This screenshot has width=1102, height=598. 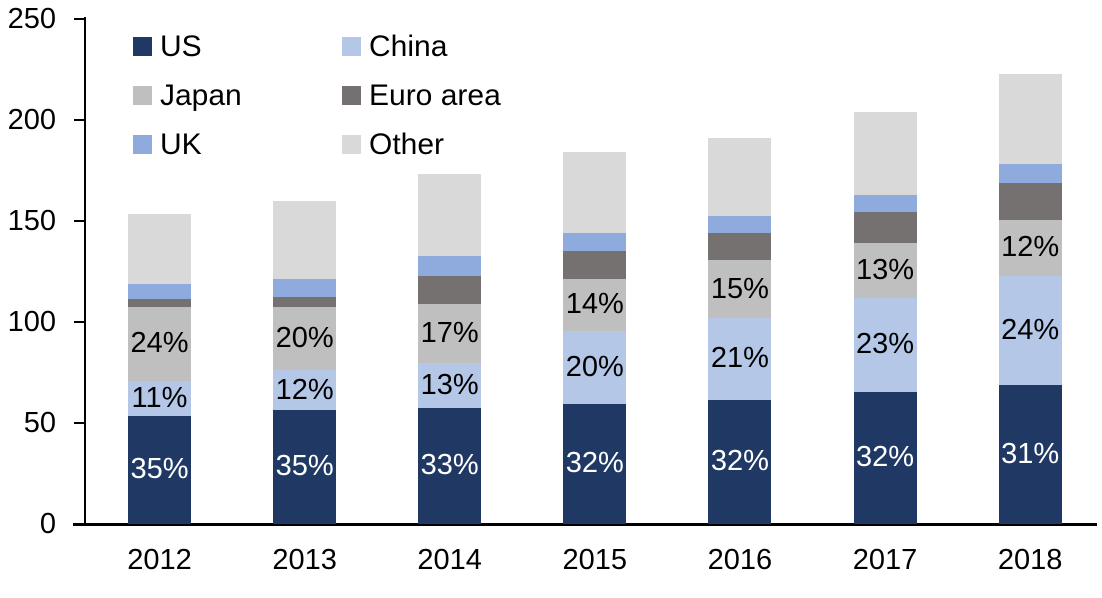 What do you see at coordinates (595, 193) in the screenshot?
I see `bar-segment-other-2015` at bounding box center [595, 193].